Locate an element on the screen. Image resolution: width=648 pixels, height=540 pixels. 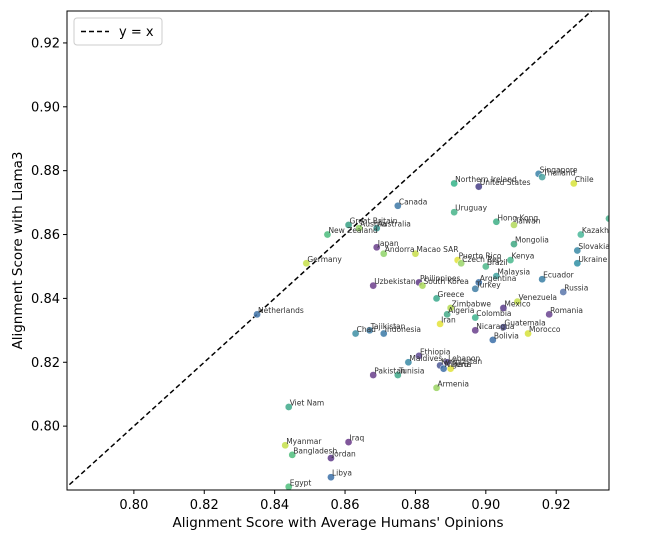
x-tick-label: 0.84 is located at coordinates (274, 505).